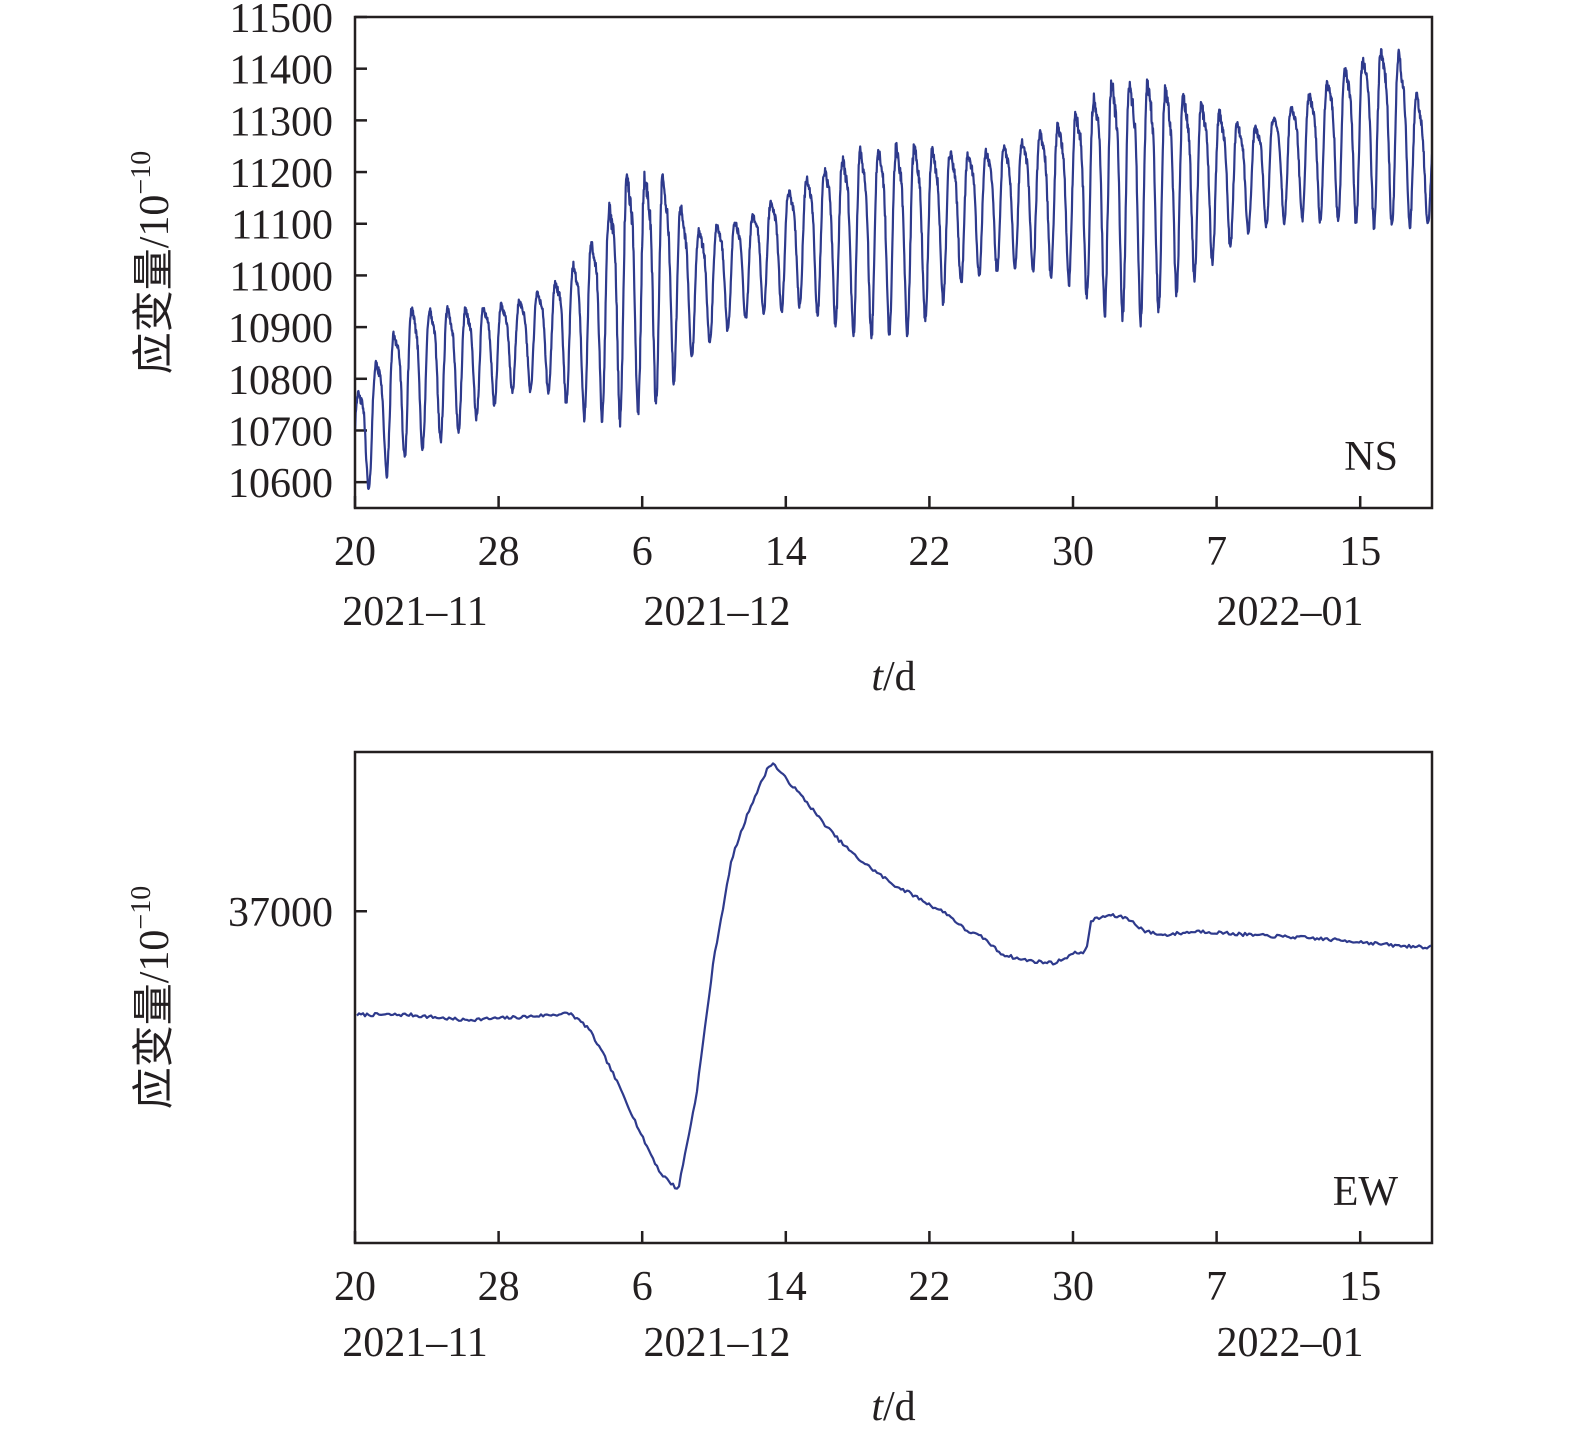 The height and width of the screenshot is (1442, 1575). Describe the element at coordinates (1366, 1192) in the screenshot. I see `panel-label: EW` at that location.